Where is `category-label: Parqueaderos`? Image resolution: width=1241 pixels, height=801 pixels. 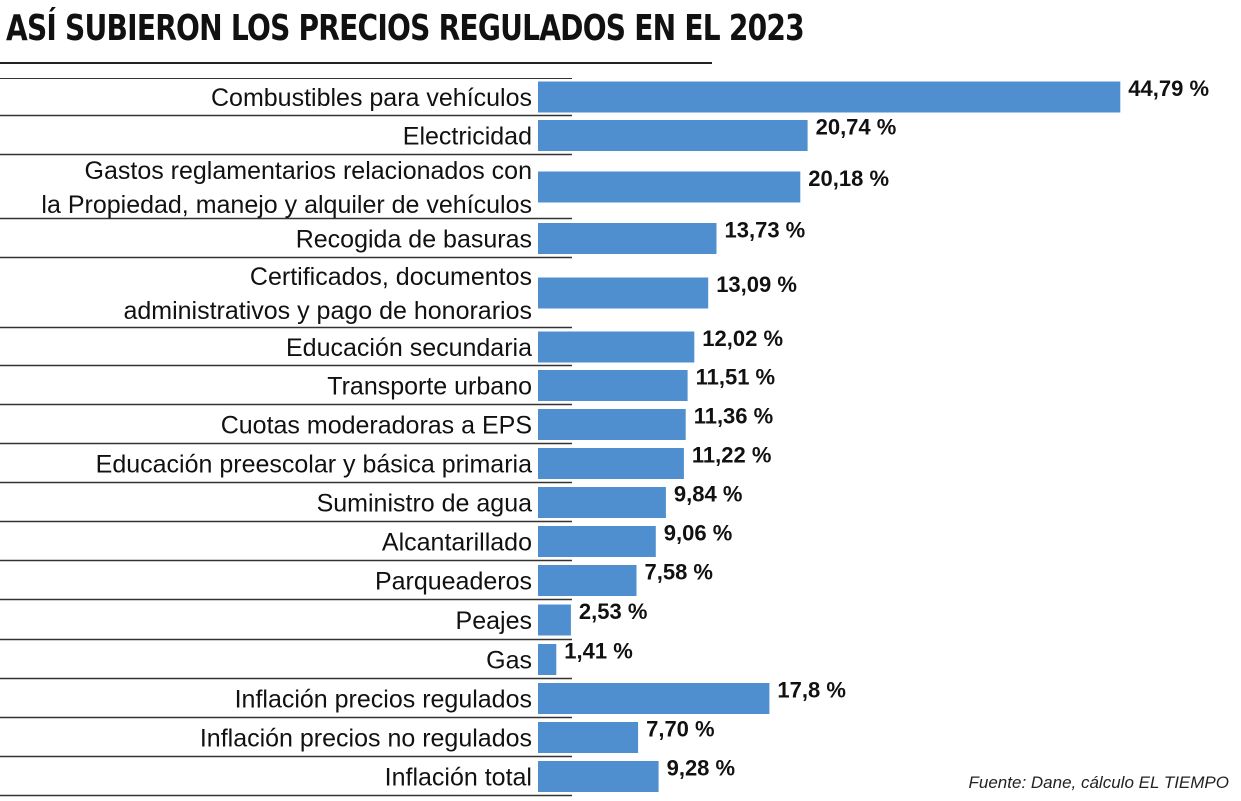
category-label: Parqueaderos is located at coordinates (453, 582).